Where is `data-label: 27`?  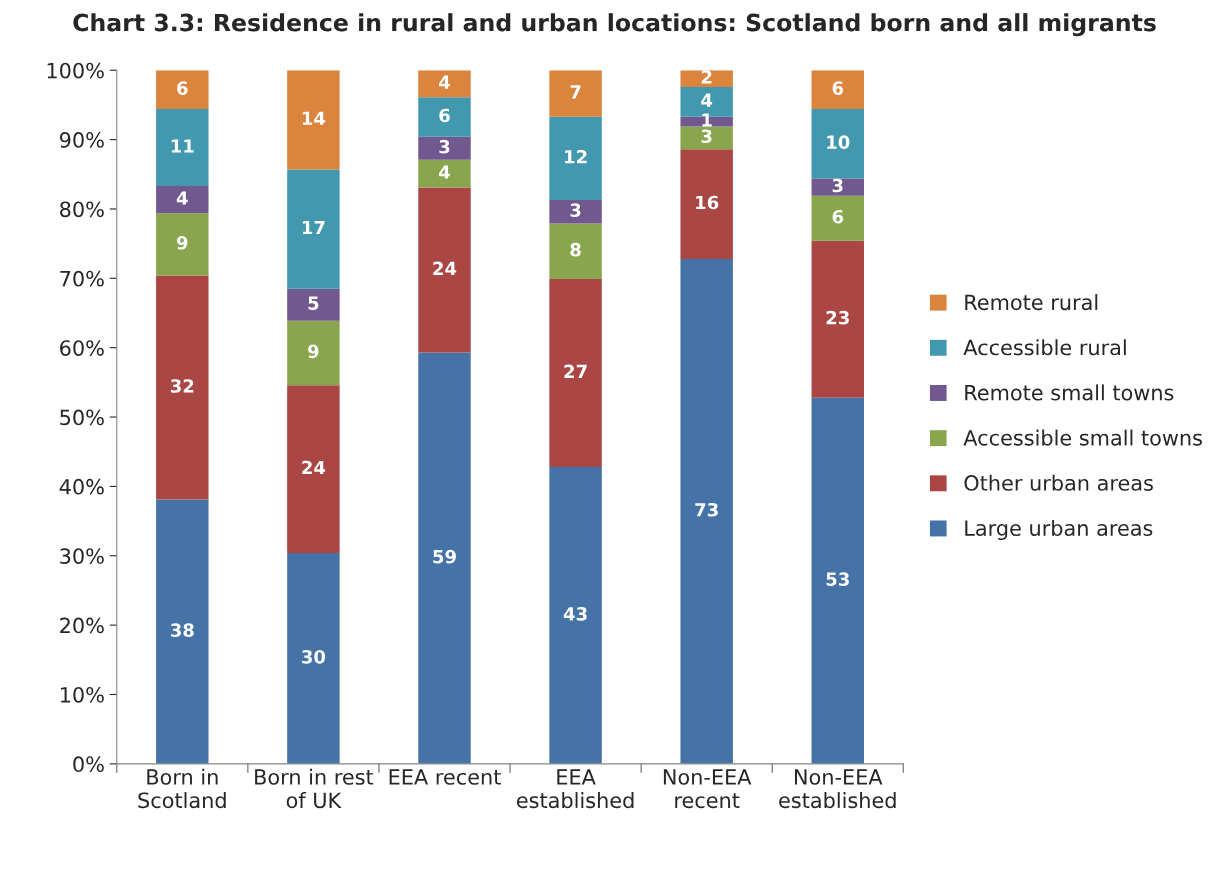
data-label: 27 is located at coordinates (575, 371).